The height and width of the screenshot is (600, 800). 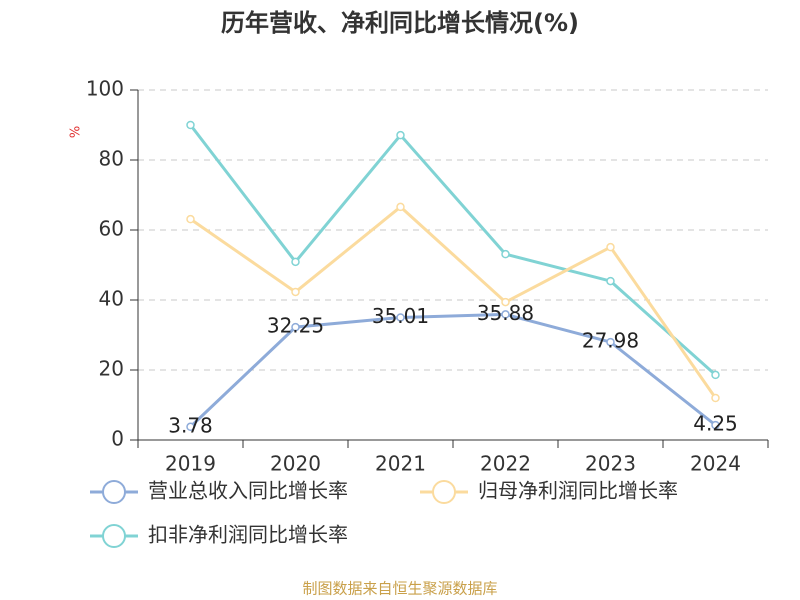 I want to click on x-tick-label: 2023, so click(x=610, y=464).